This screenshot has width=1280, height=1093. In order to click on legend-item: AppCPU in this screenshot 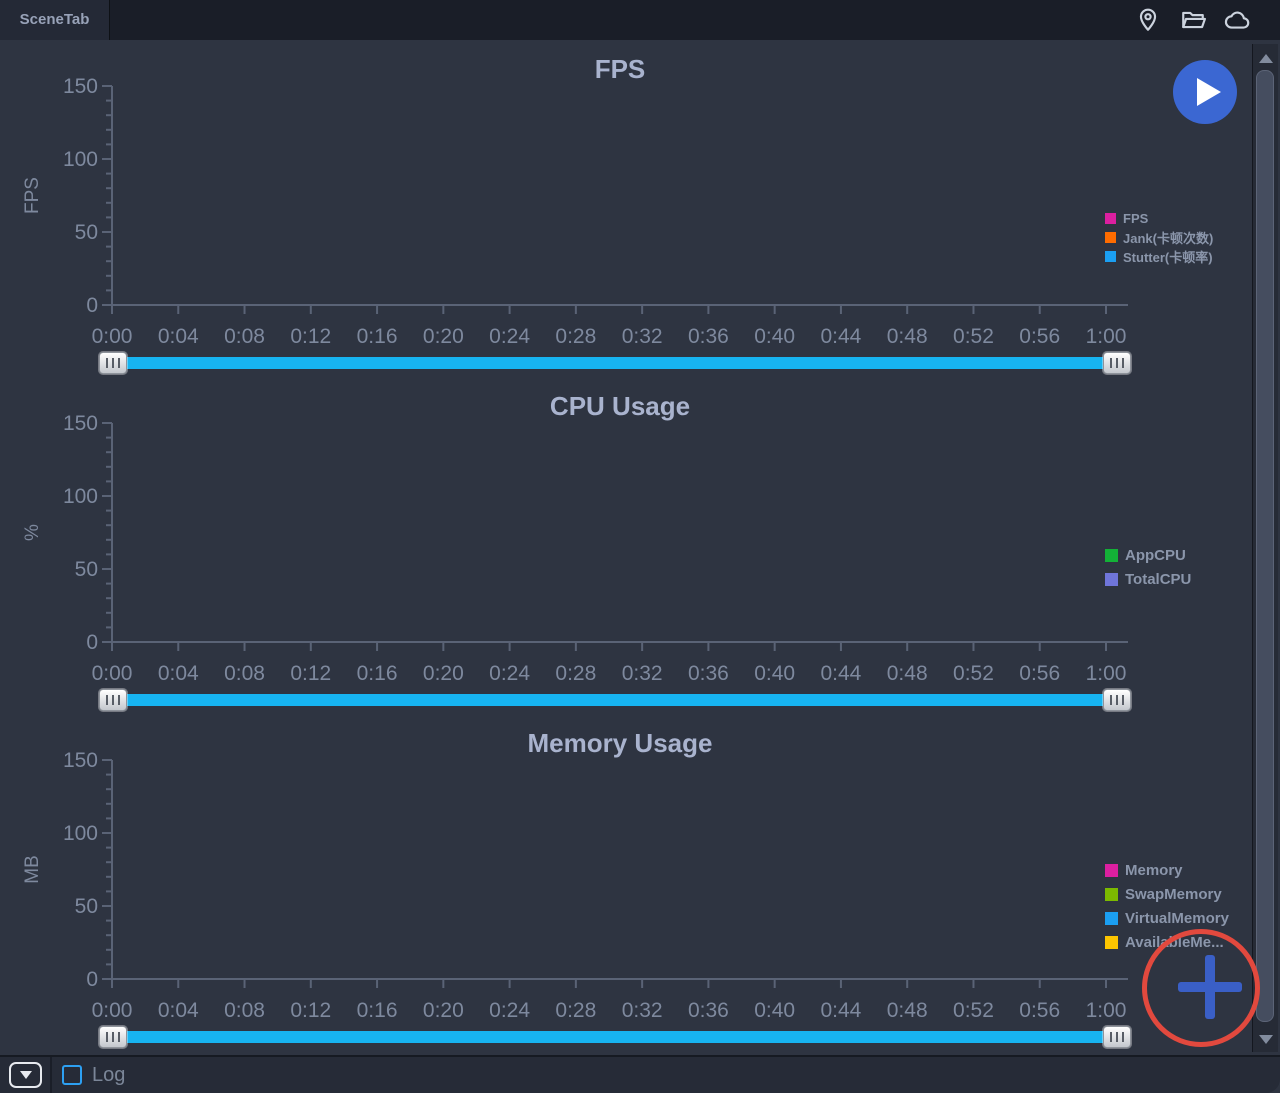, I will do `click(1148, 555)`.